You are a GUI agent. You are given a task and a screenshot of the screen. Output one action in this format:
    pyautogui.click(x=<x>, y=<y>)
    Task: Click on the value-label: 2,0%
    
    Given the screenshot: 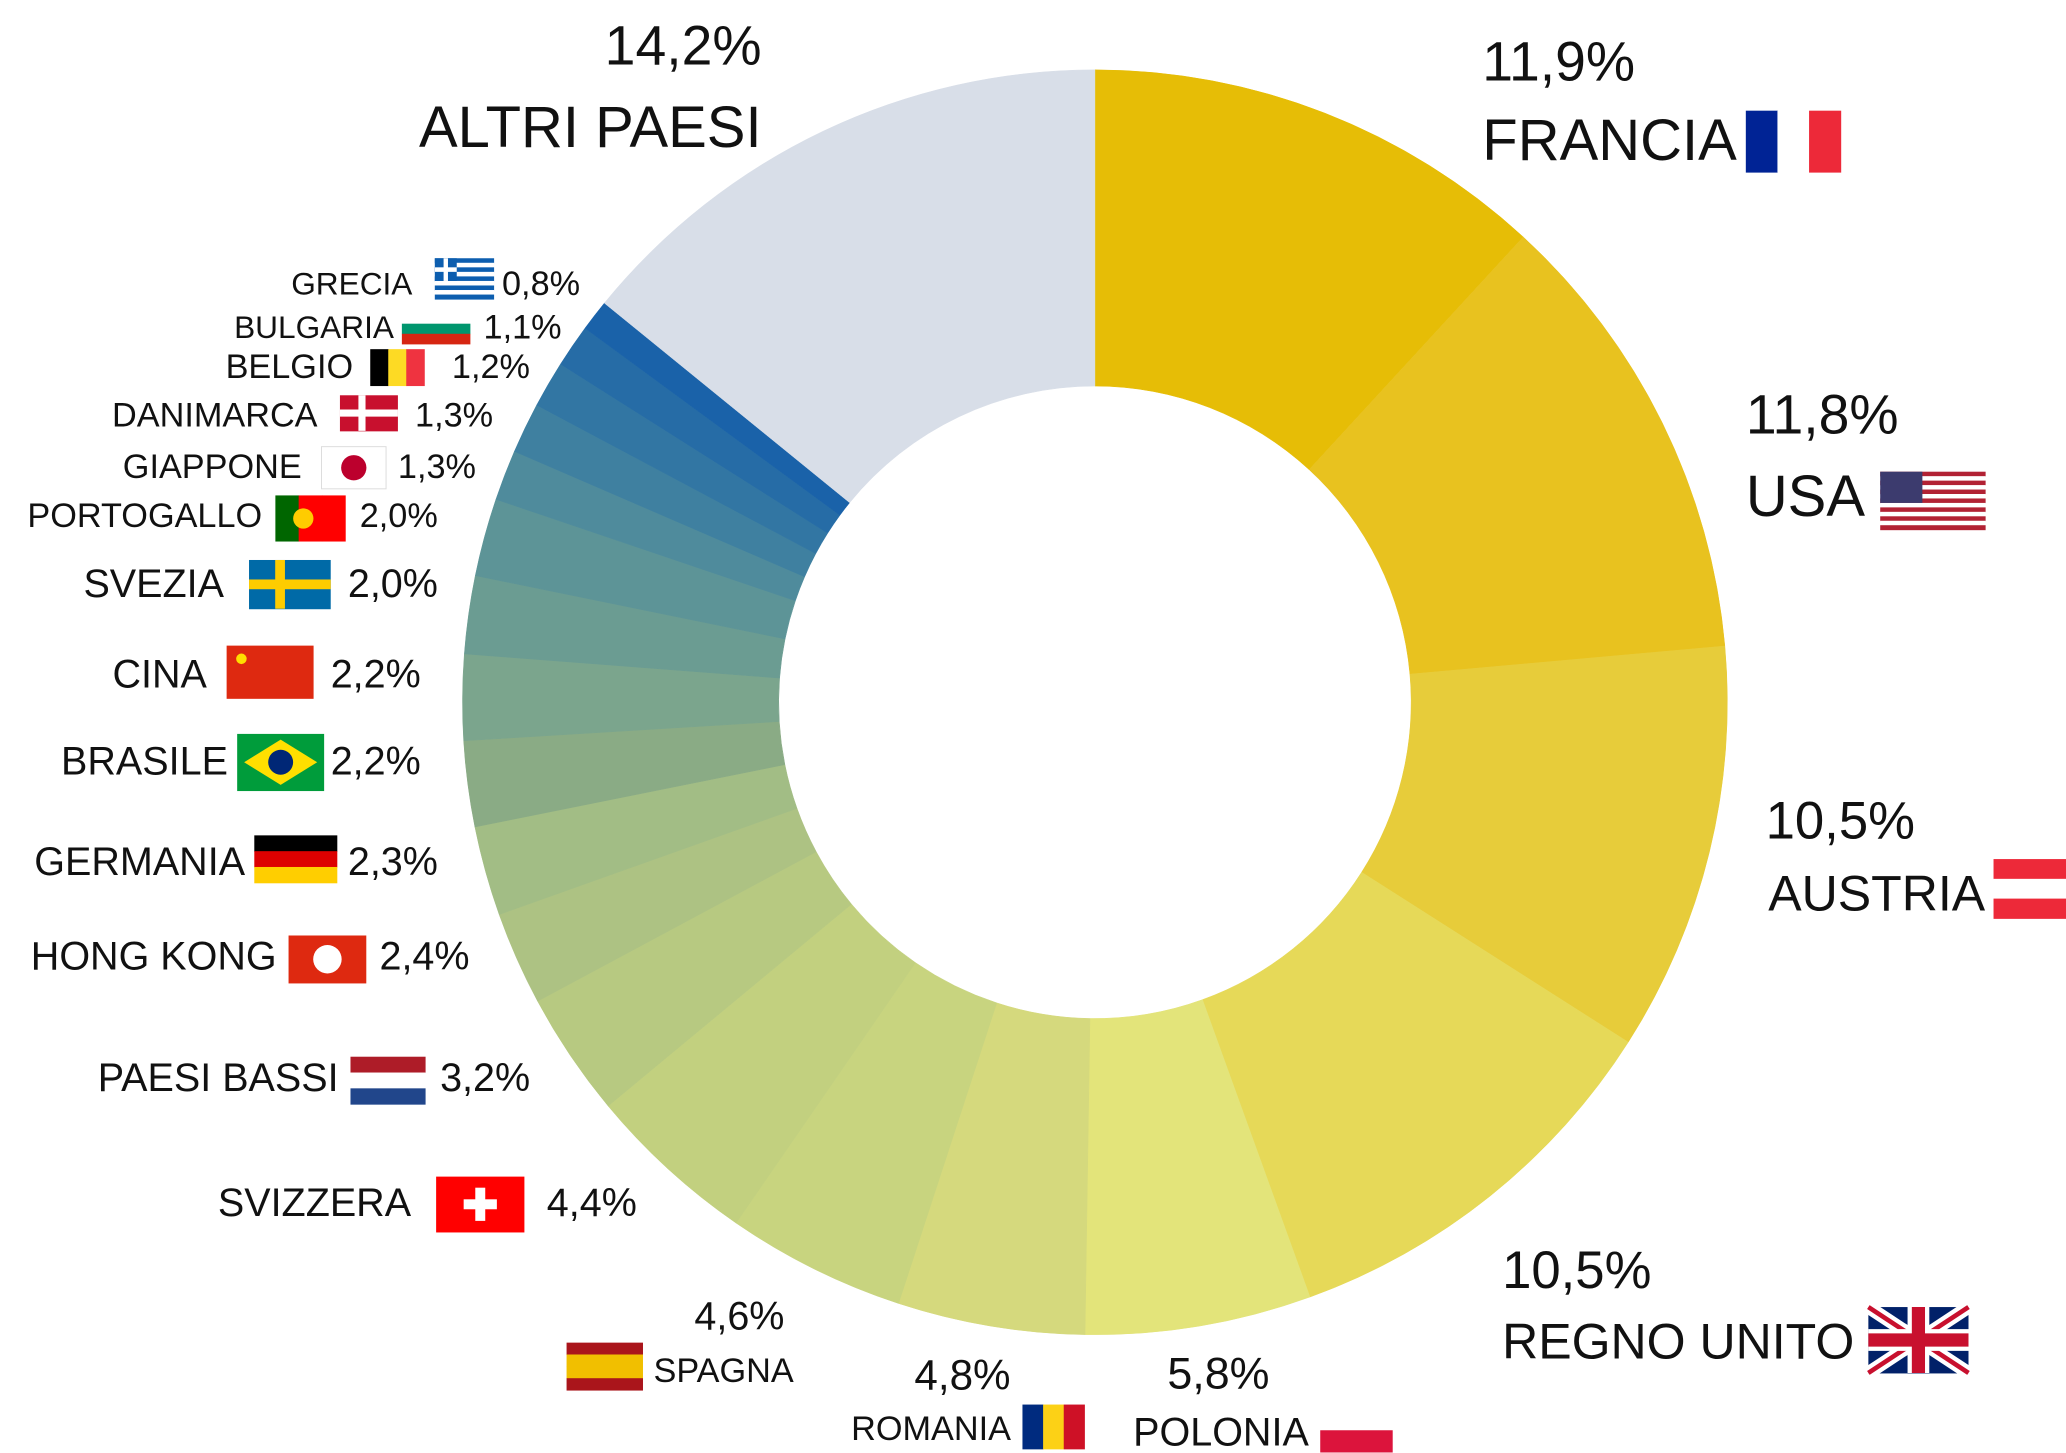 What is the action you would take?
    pyautogui.click(x=399, y=516)
    